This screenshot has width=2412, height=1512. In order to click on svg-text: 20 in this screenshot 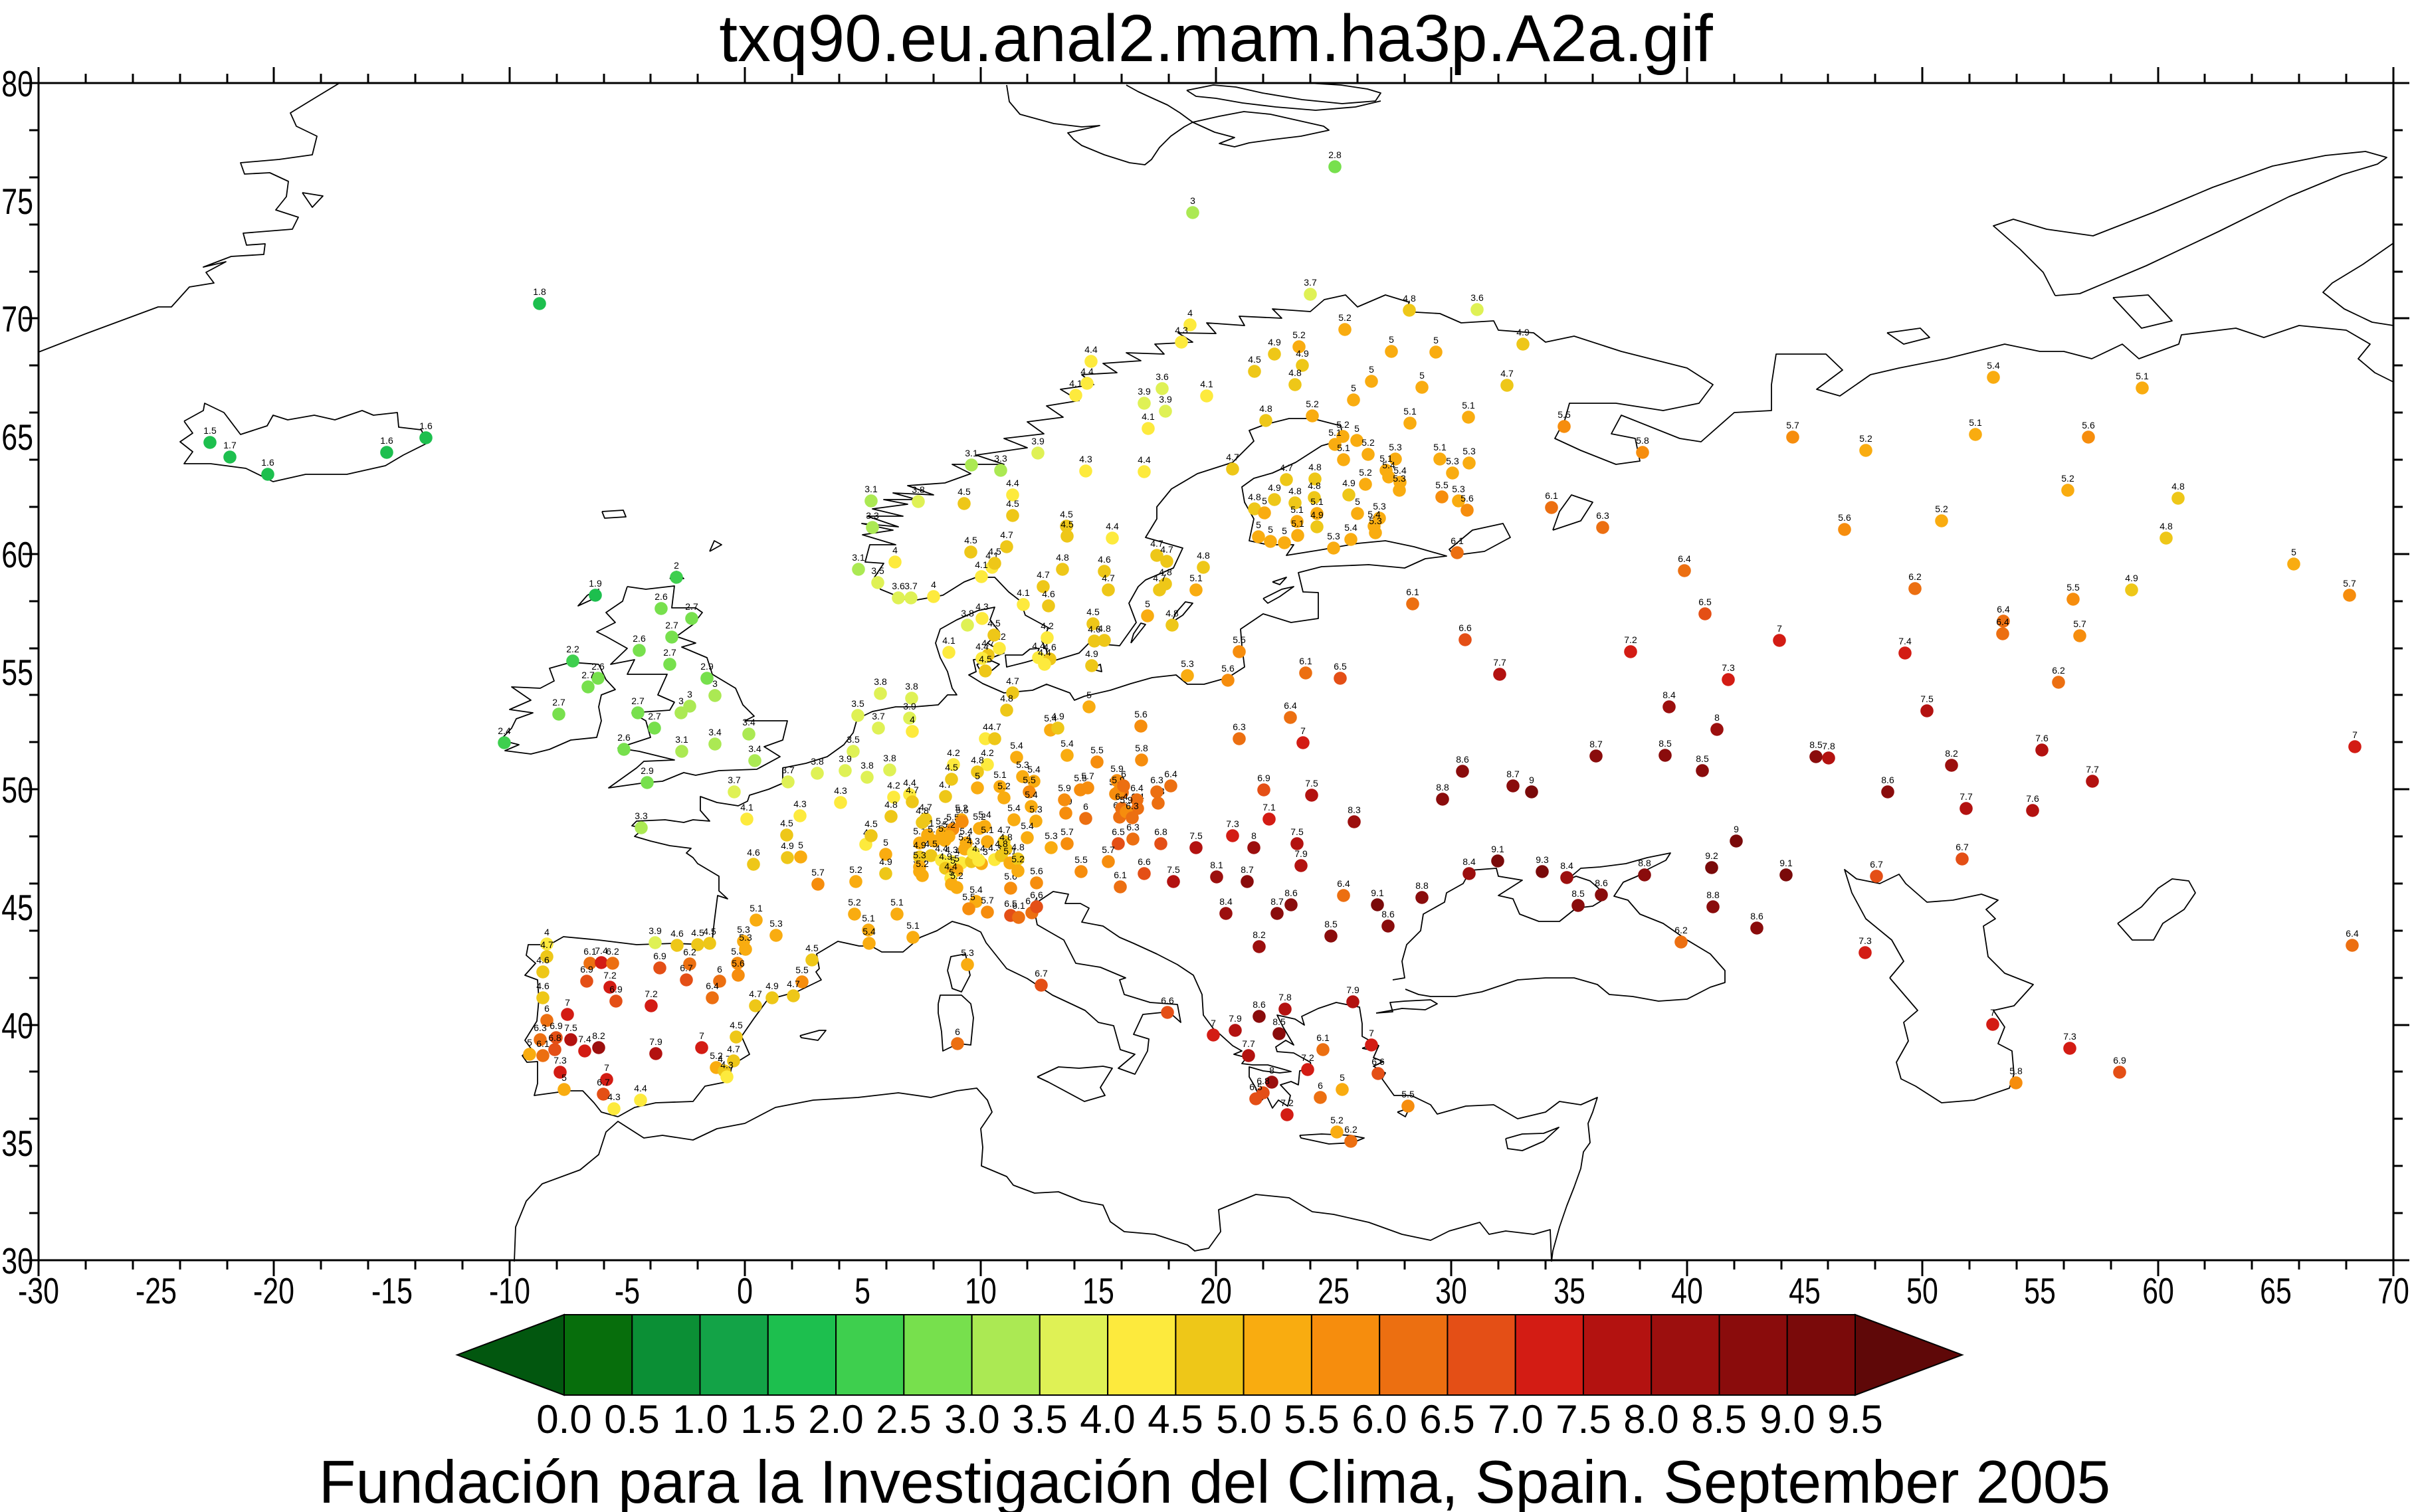, I will do `click(1216, 1291)`.